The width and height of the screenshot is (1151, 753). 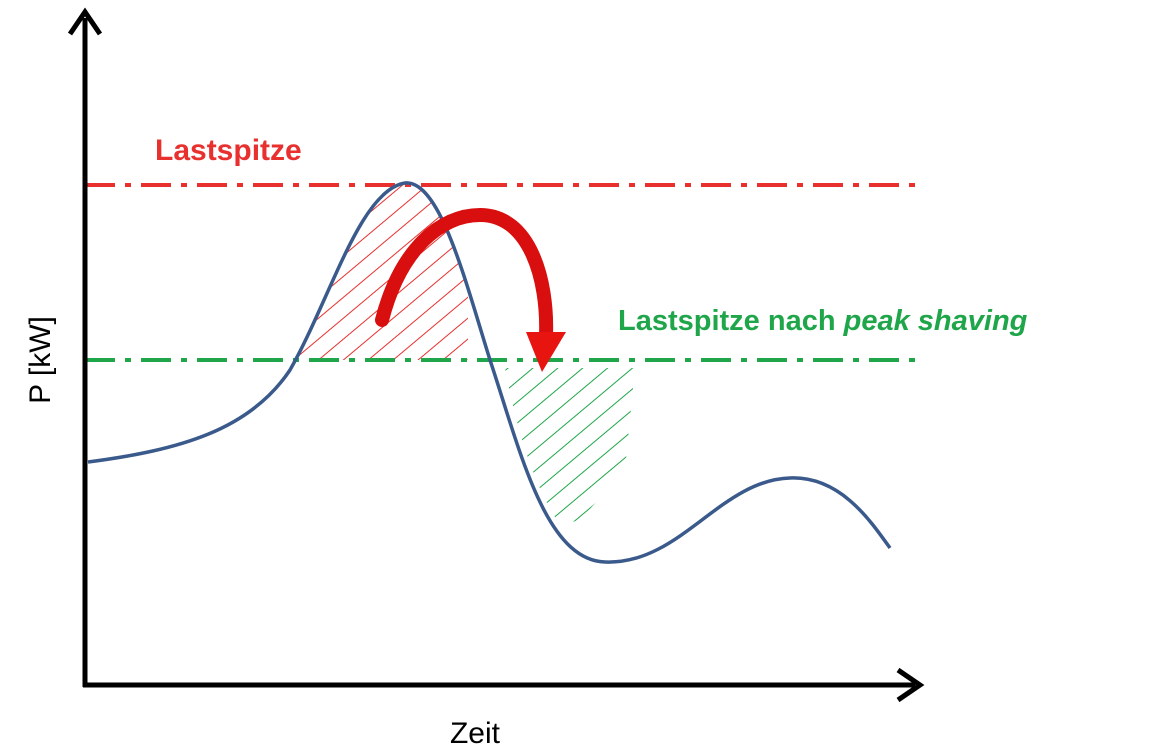 What do you see at coordinates (570, 446) in the screenshot?
I see `shifted-area` at bounding box center [570, 446].